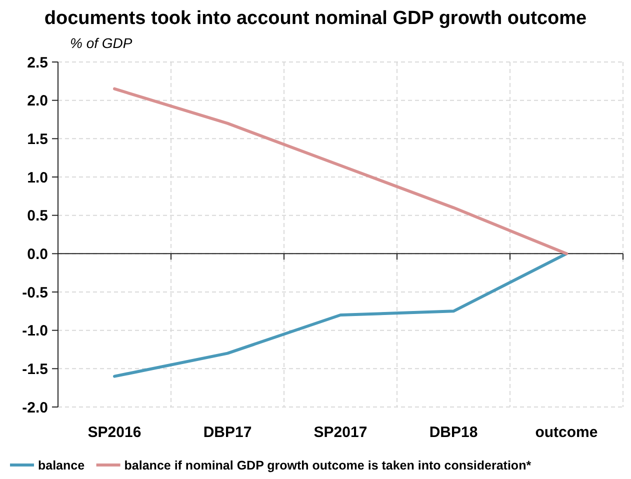 This screenshot has width=631, height=479. I want to click on y-tick-label: -1.0, so click(35, 331).